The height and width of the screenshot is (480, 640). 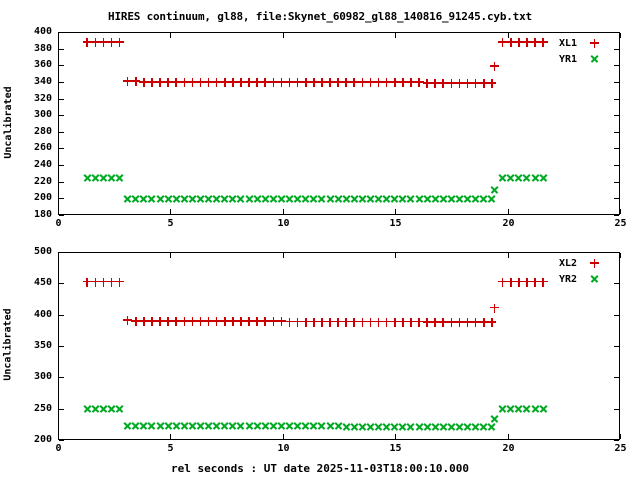 What do you see at coordinates (42, 131) in the screenshot?
I see `y-axis-tick-label: 280` at bounding box center [42, 131].